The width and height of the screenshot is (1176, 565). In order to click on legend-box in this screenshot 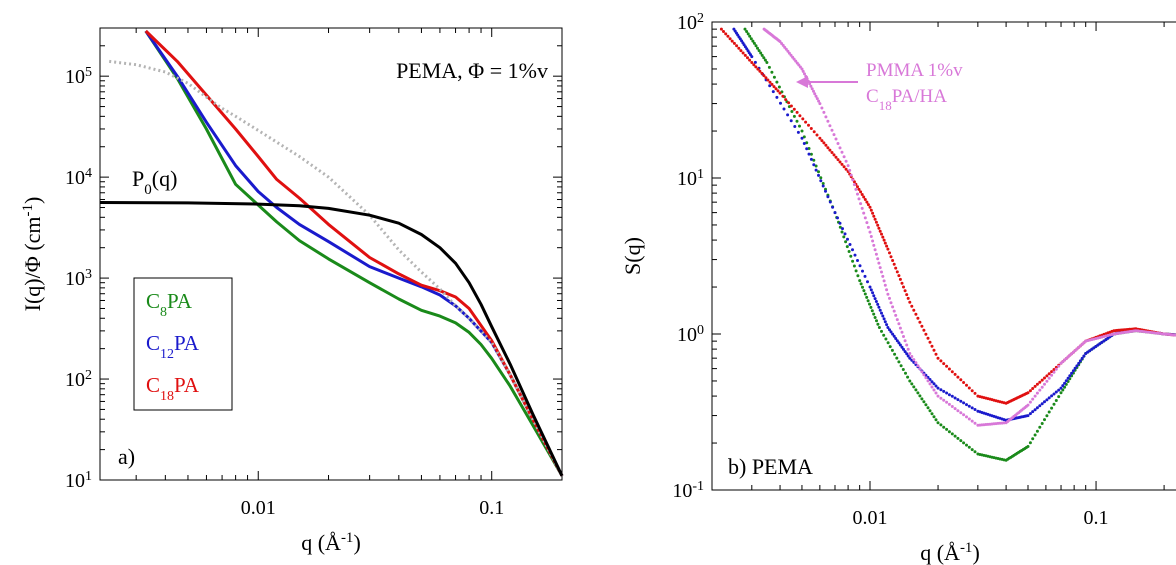, I will do `click(183, 344)`.